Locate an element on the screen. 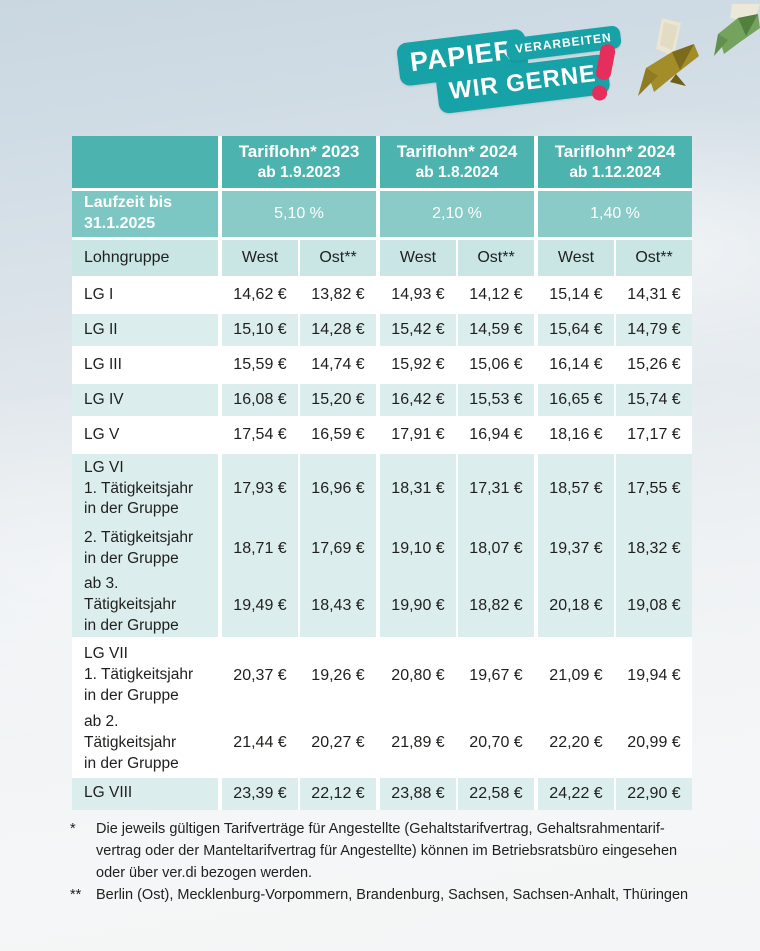 The image size is (760, 951). origami-money-bird-gold-icon is located at coordinates (671, 62).